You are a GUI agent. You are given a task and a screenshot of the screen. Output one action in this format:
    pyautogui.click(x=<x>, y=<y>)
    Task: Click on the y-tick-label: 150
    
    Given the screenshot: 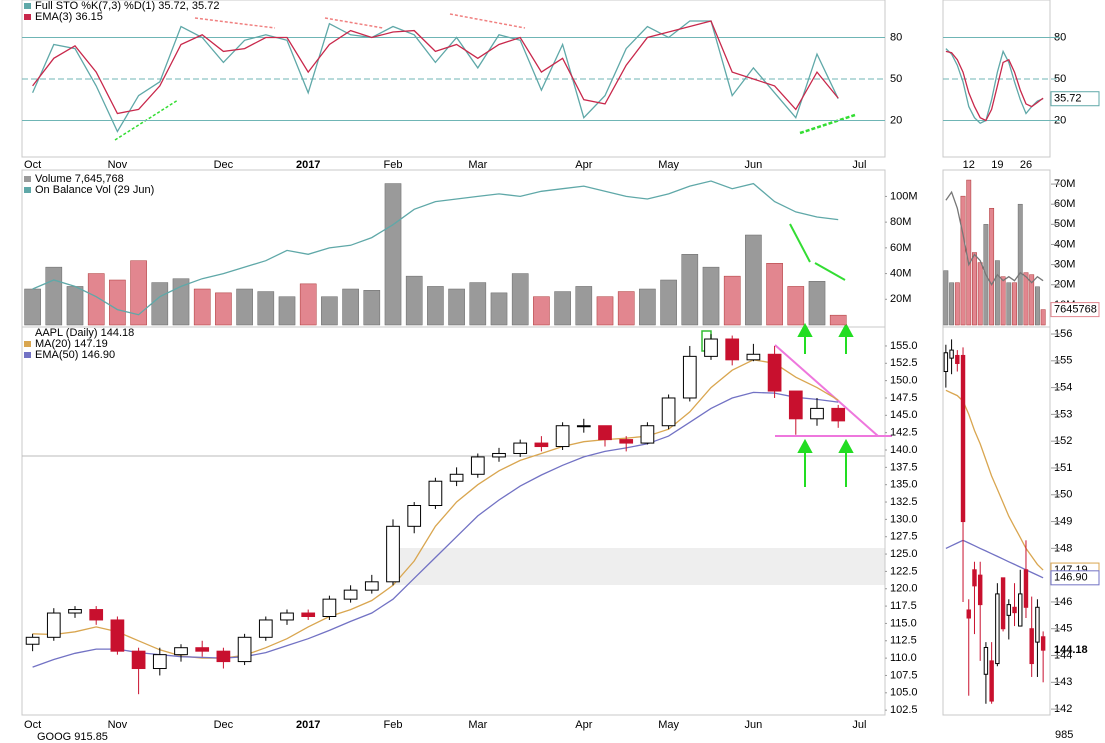 What is the action you would take?
    pyautogui.click(x=1063, y=495)
    